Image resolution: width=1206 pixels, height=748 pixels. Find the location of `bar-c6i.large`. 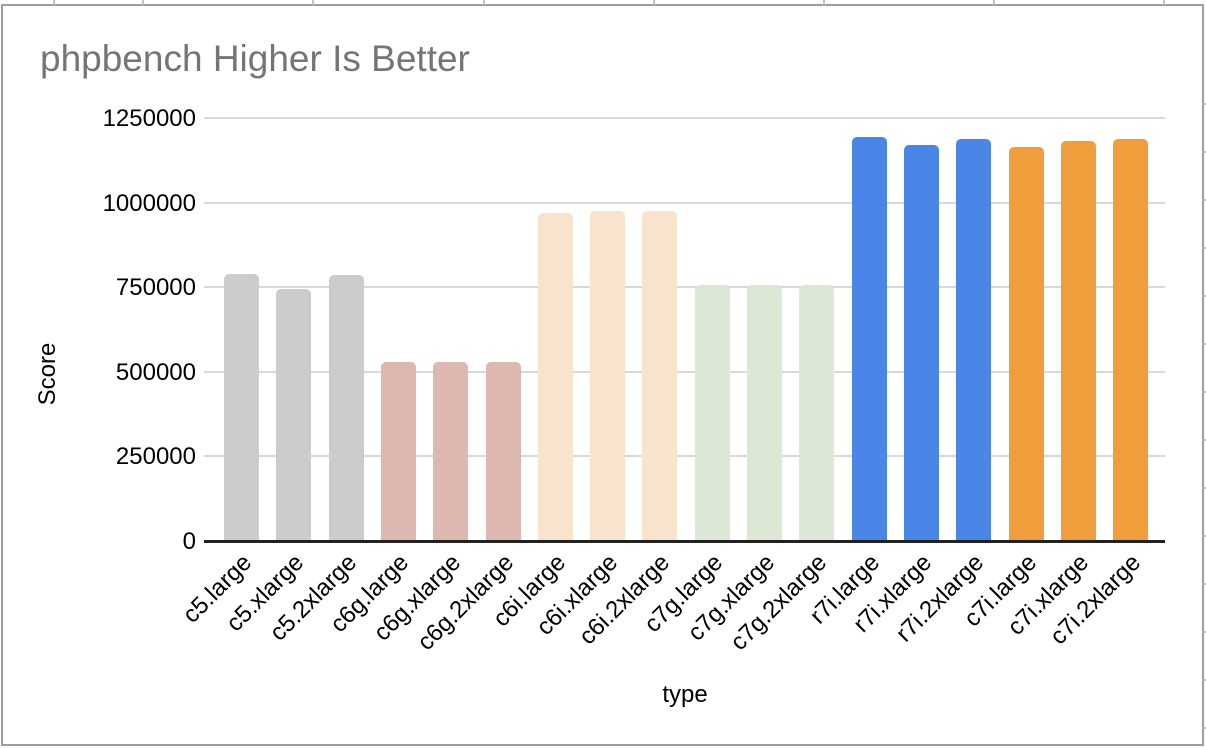

bar-c6i.large is located at coordinates (555, 377).